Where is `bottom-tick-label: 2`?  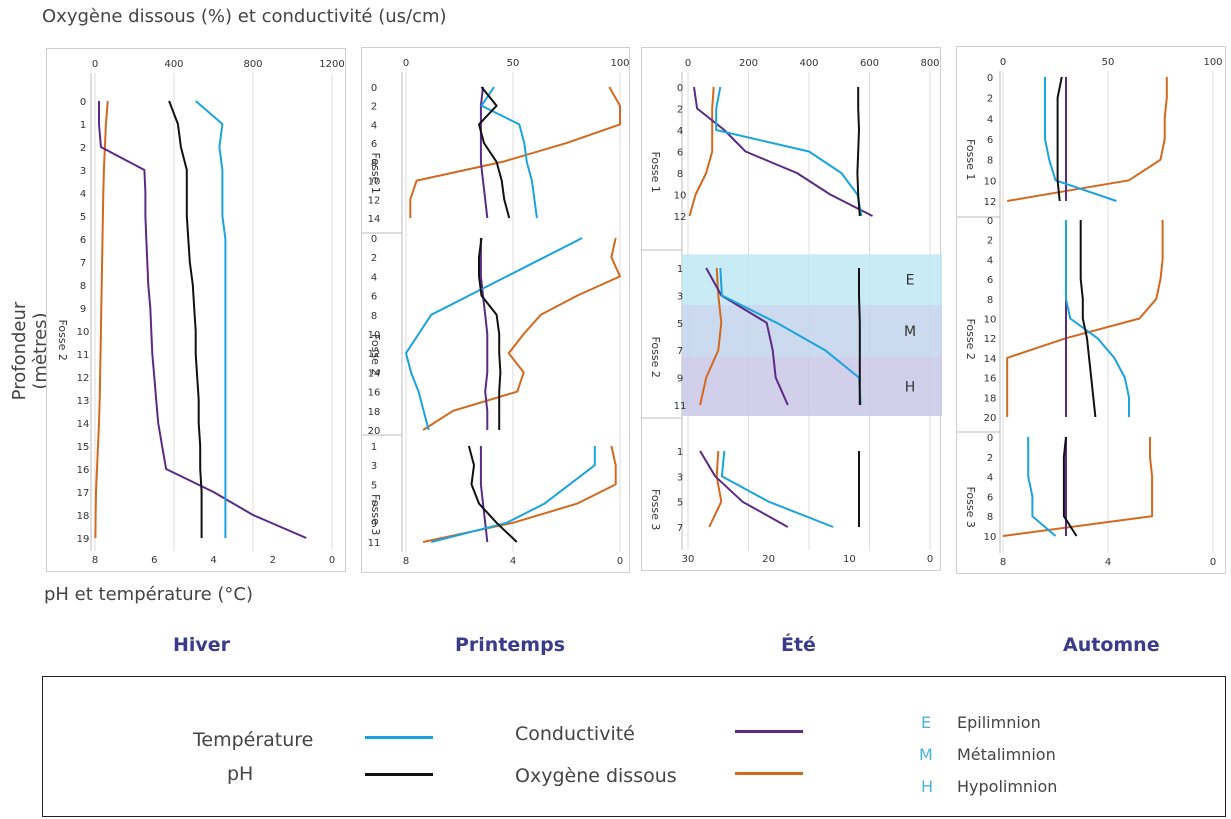
bottom-tick-label: 2 is located at coordinates (273, 560).